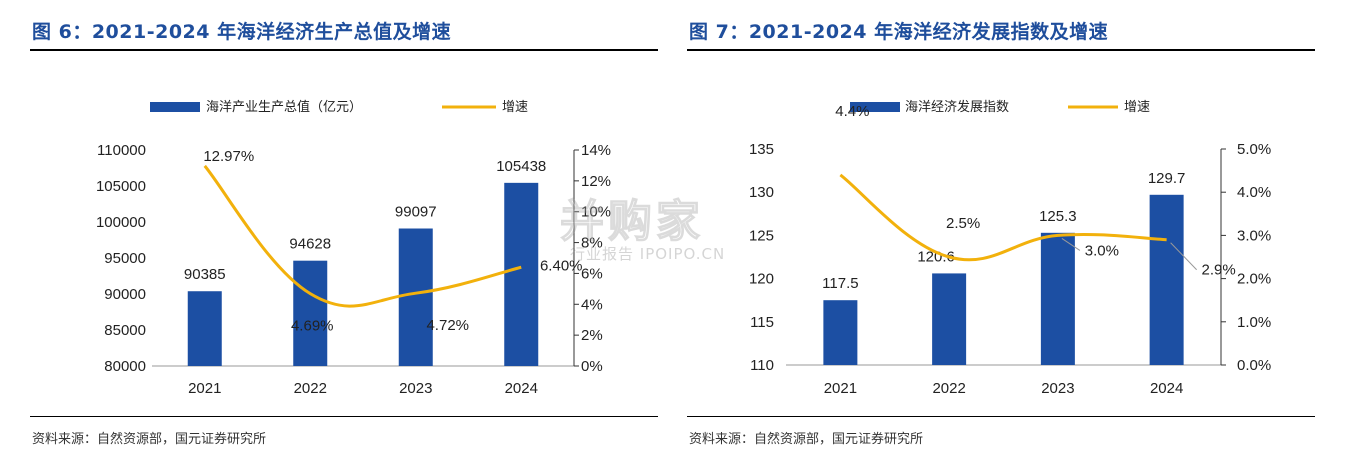 This screenshot has width=1345, height=458. Describe the element at coordinates (242, 32) in the screenshot. I see `figure-6-title: 图 6：2021-2024 年海洋经济生产总值及增速` at that location.